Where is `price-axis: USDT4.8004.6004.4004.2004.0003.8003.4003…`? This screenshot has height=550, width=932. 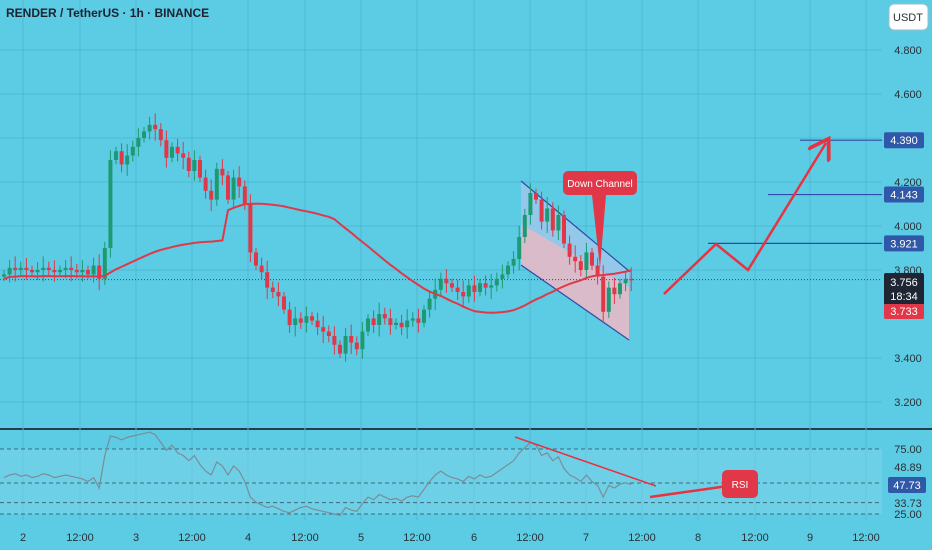 price-axis: USDT4.8004.6004.4004.2004.0003.8003.4003… is located at coordinates (906, 262).